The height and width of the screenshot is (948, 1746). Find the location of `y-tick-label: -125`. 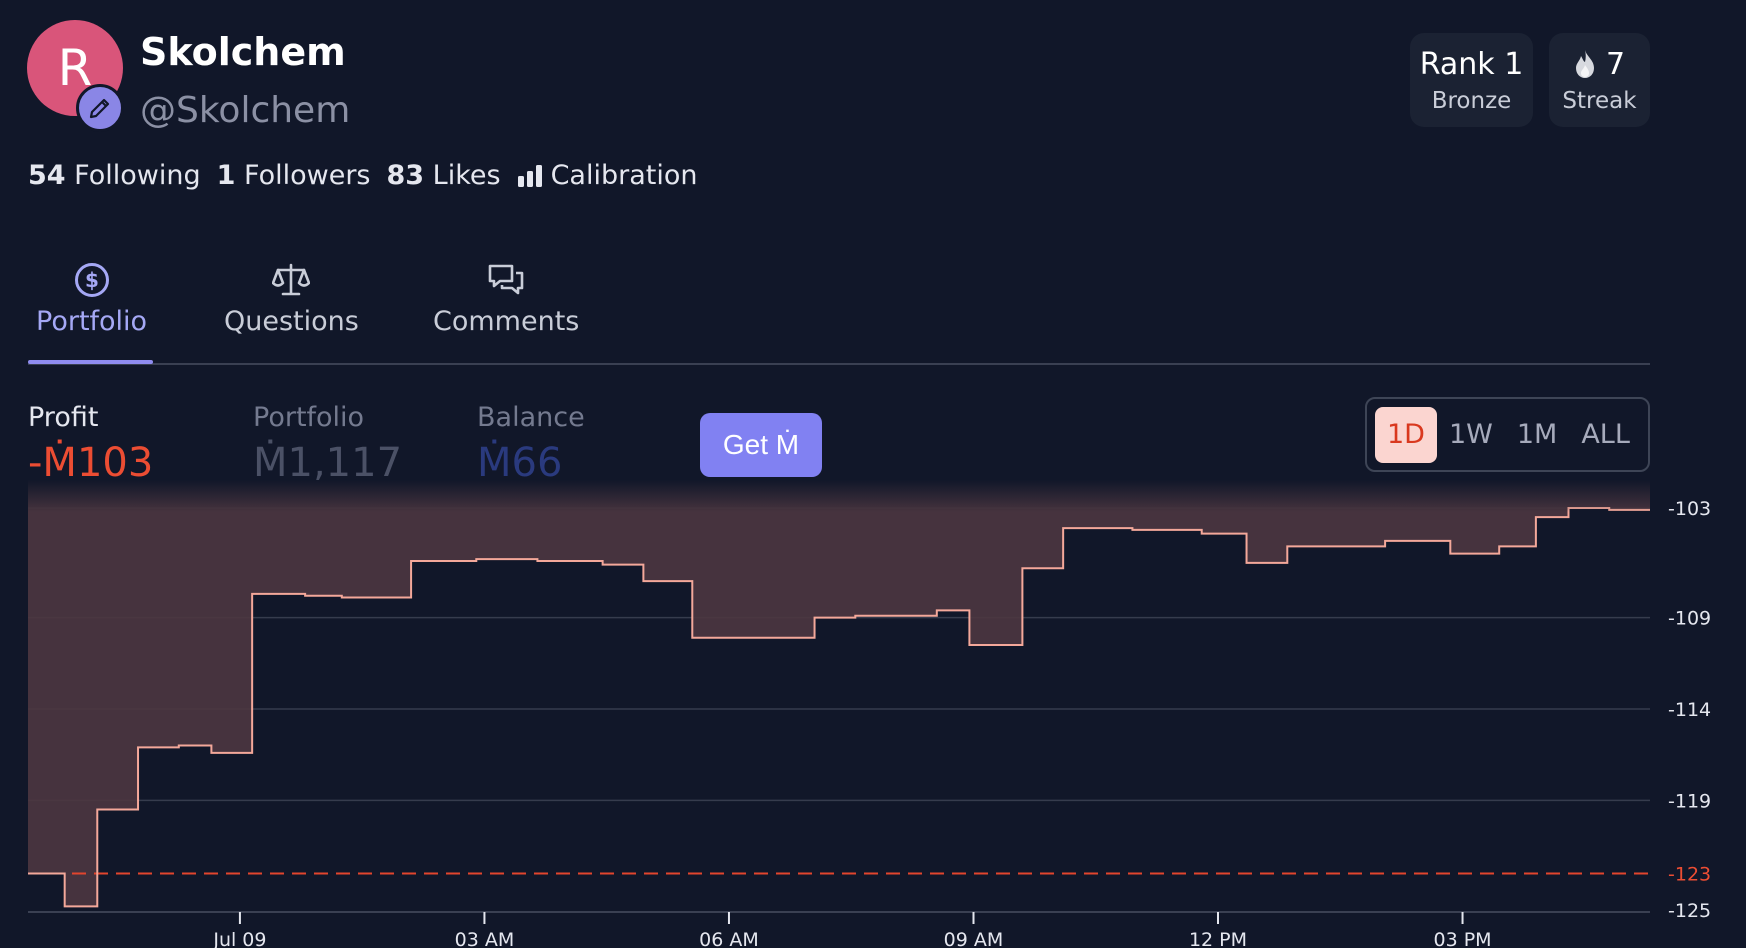

y-tick-label: -125 is located at coordinates (1689, 911).